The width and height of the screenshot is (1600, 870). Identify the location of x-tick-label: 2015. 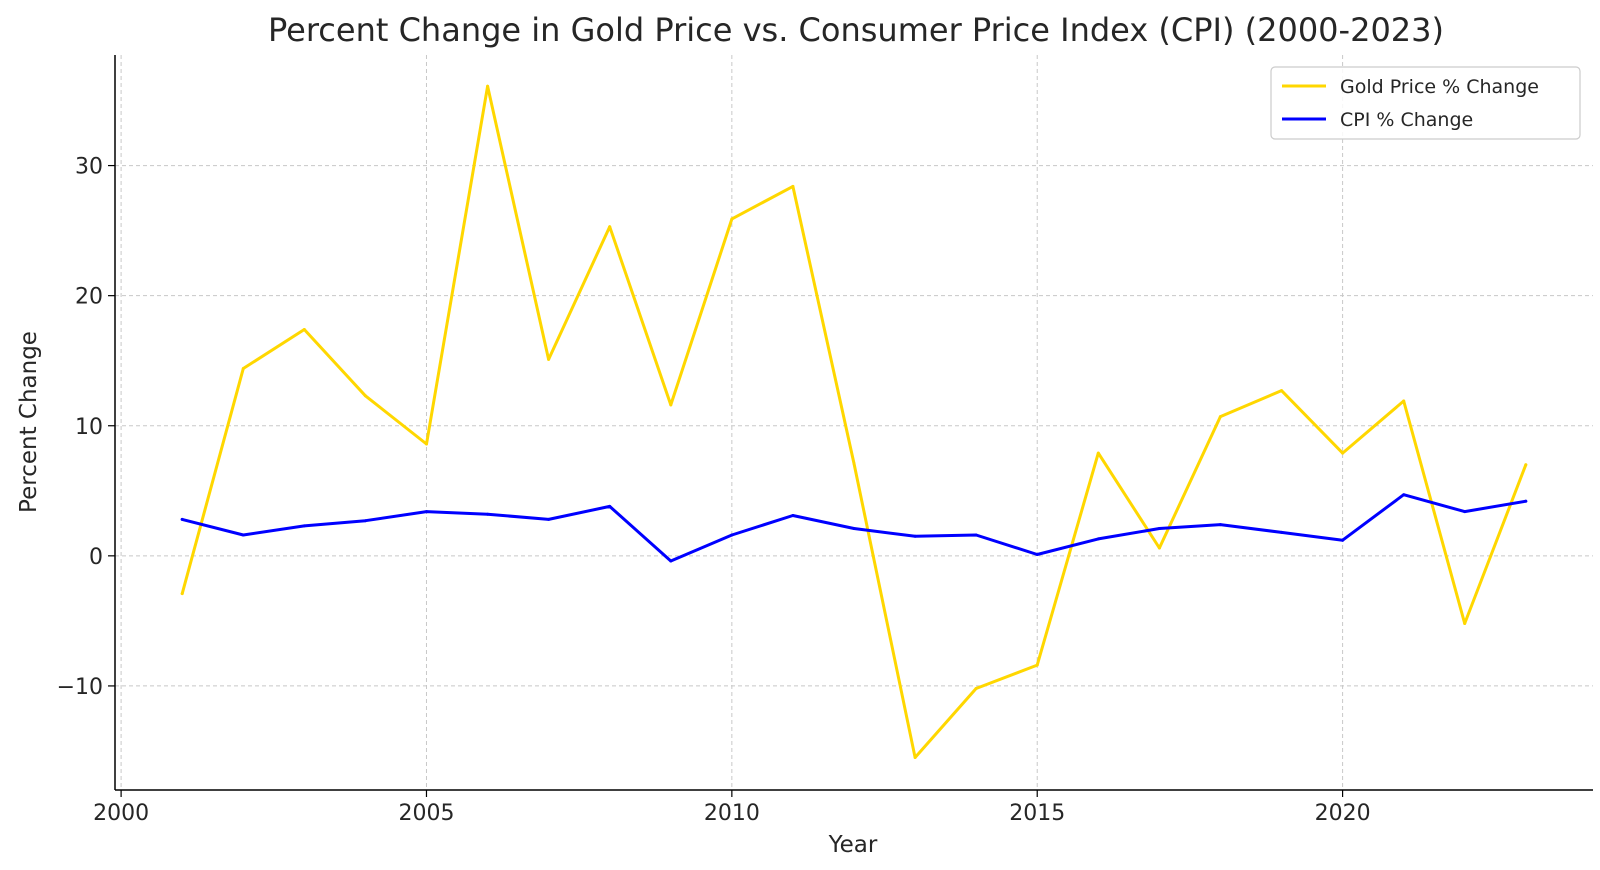
(1037, 813).